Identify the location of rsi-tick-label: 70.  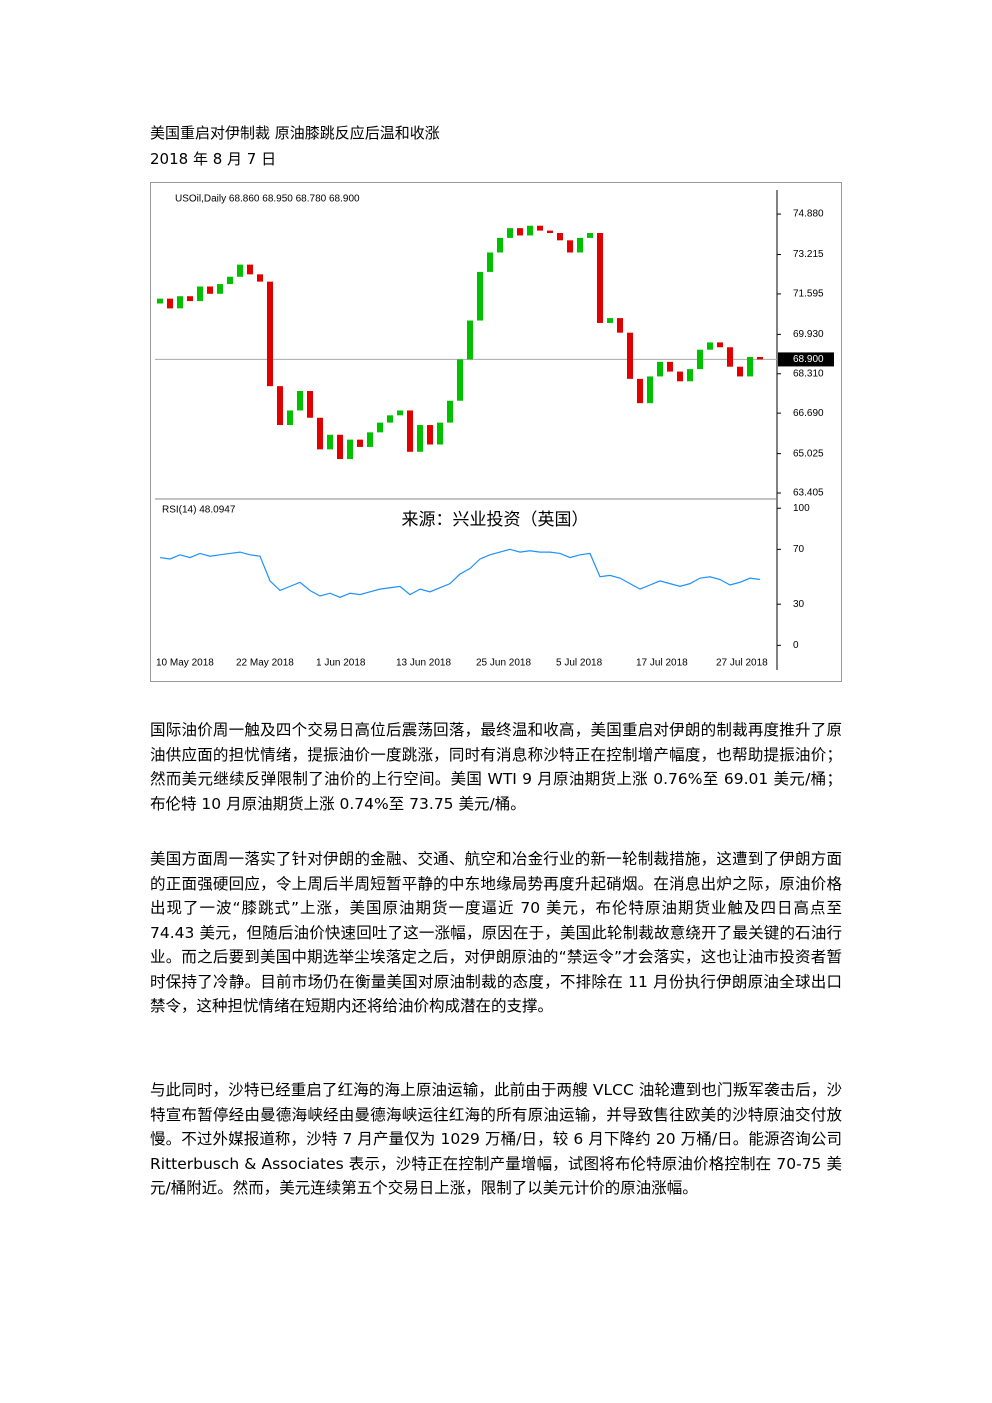
(799, 549).